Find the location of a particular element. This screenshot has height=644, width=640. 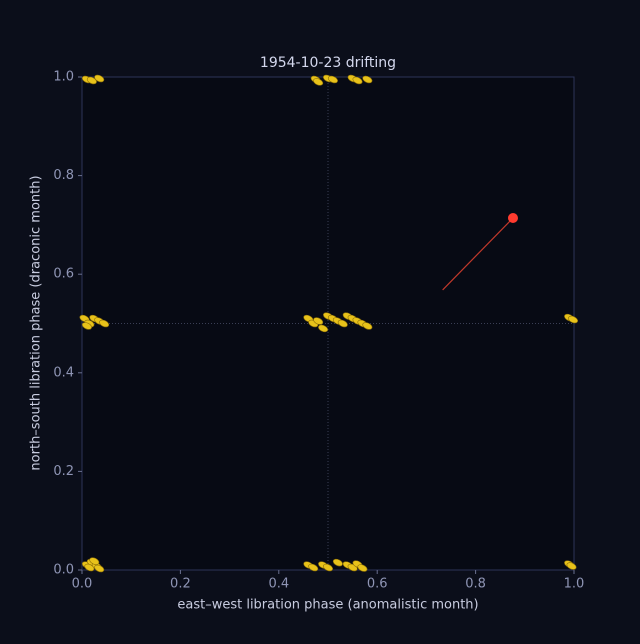

x-tick-label: 0.0 is located at coordinates (82, 584).